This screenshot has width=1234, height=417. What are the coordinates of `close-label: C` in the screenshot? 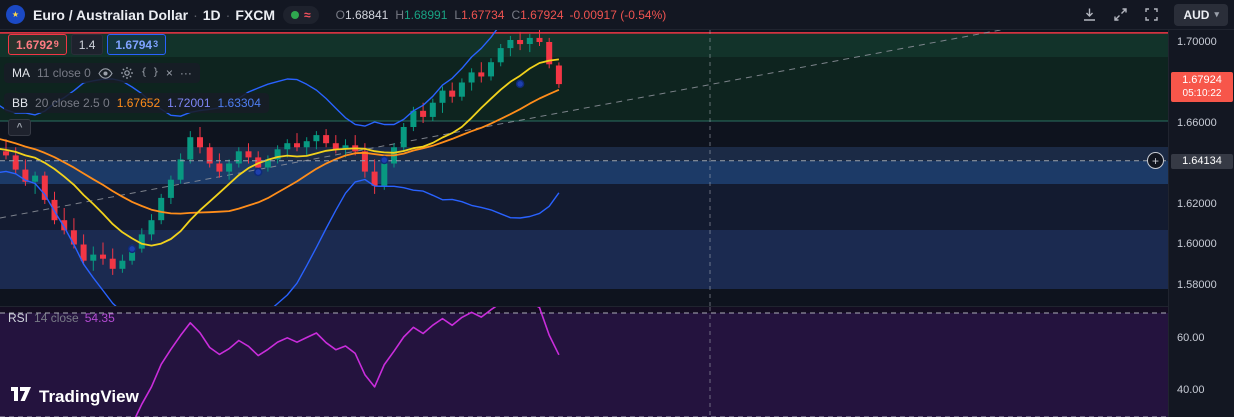 It's located at (516, 14).